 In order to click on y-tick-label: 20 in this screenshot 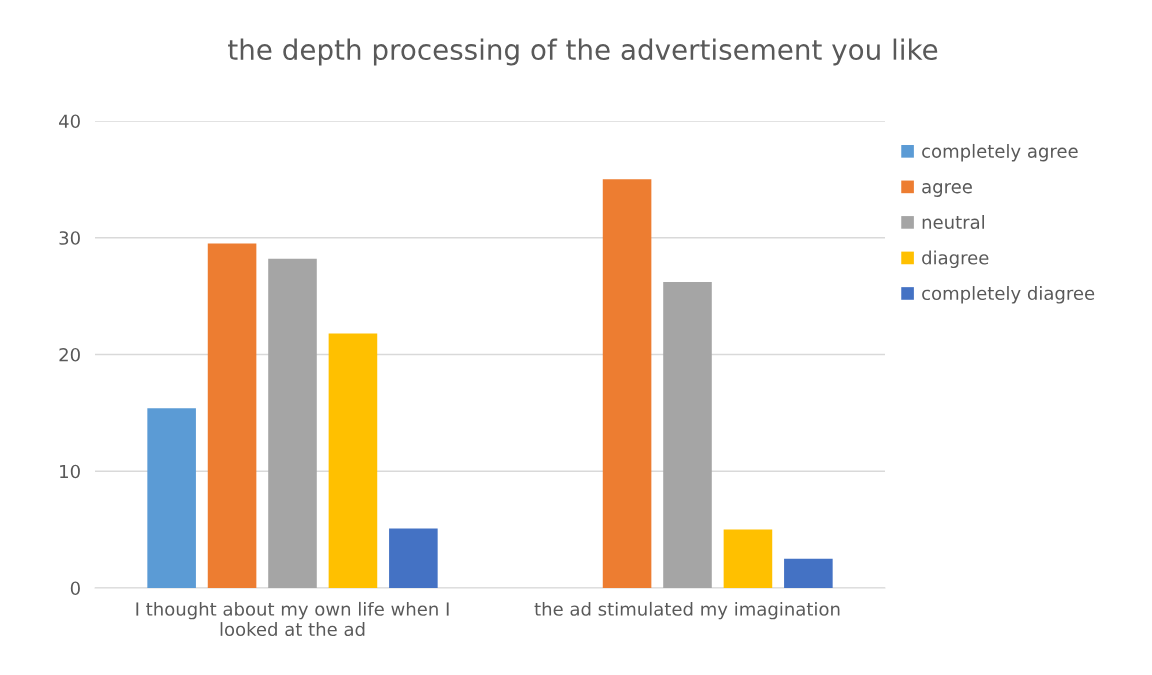, I will do `click(69, 354)`.